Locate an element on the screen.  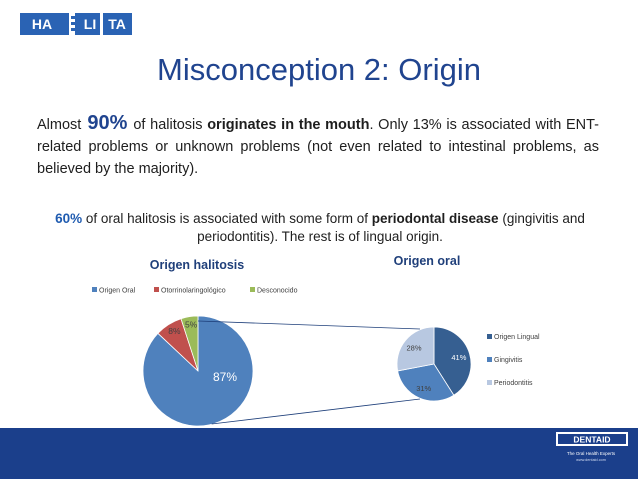
pie1-legend-label: Otorrinolaringológico is located at coordinates (193, 291).